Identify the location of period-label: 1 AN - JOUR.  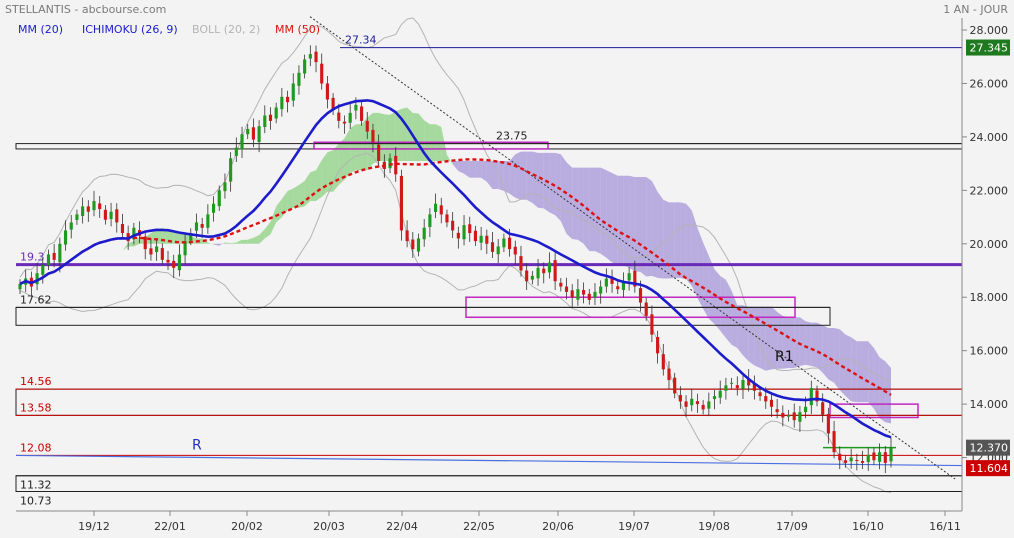
(975, 9).